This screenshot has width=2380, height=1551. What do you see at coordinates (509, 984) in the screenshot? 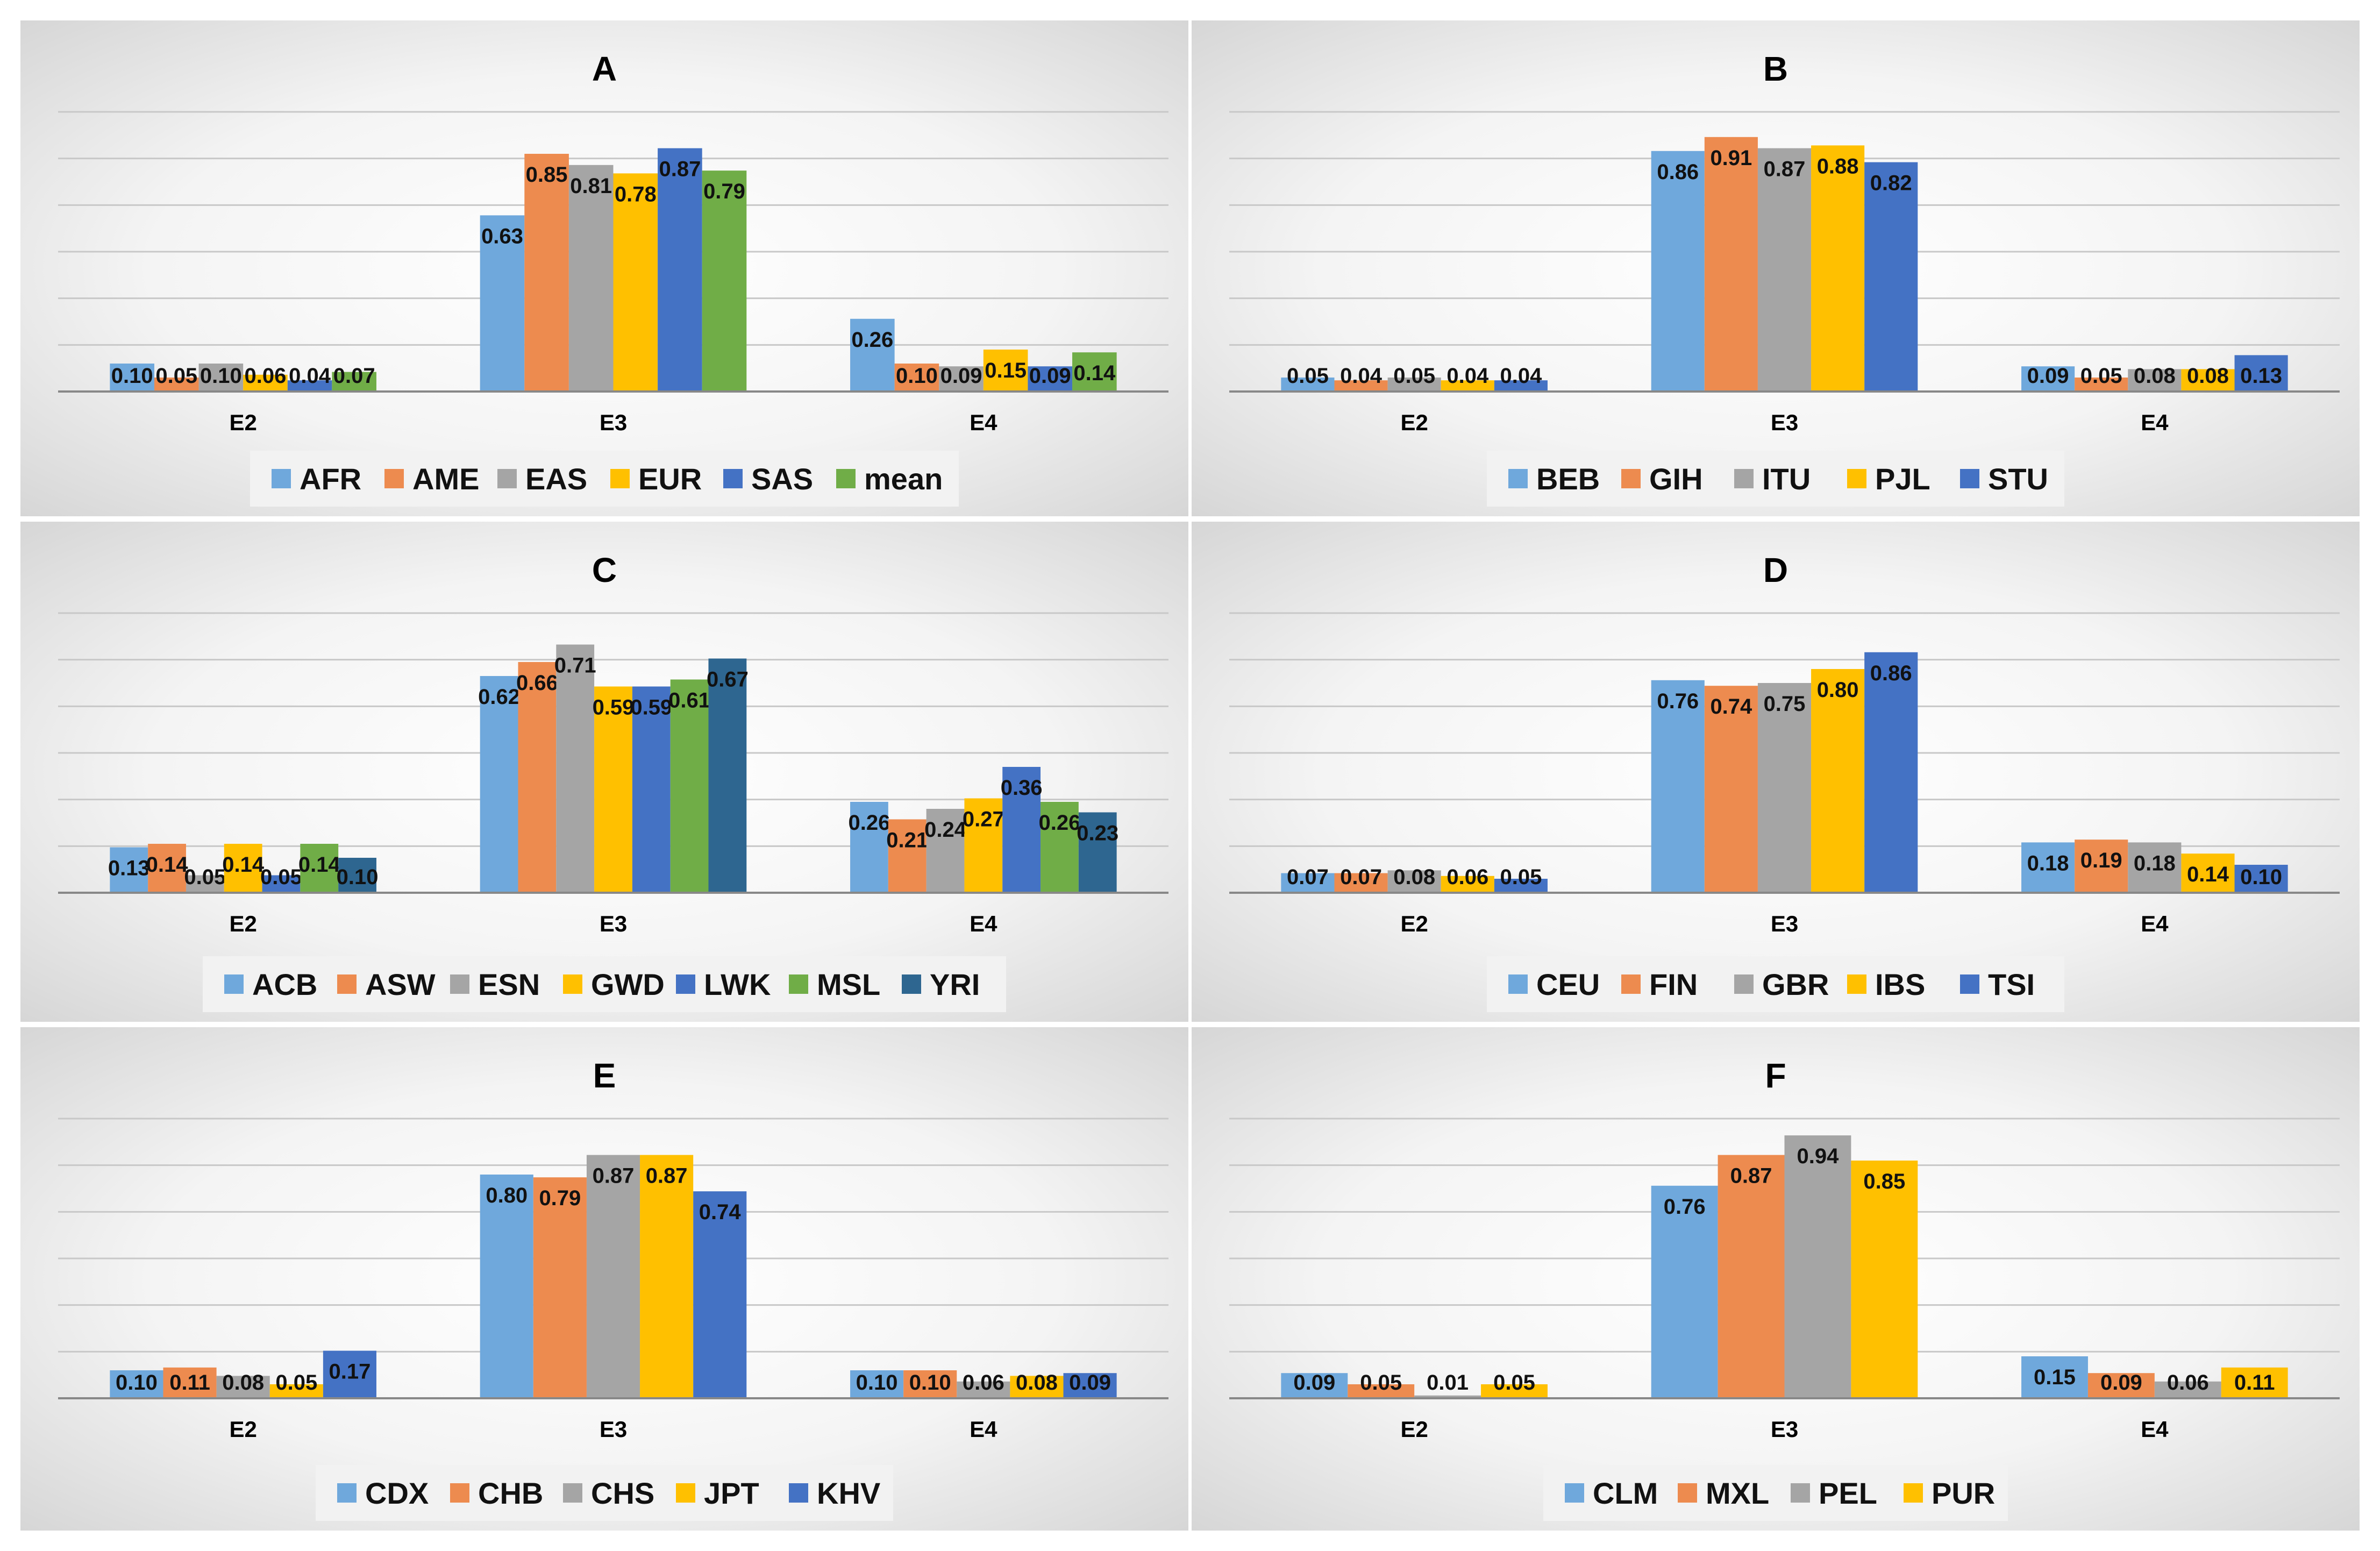
I see `legend-label-esn: ESN` at bounding box center [509, 984].